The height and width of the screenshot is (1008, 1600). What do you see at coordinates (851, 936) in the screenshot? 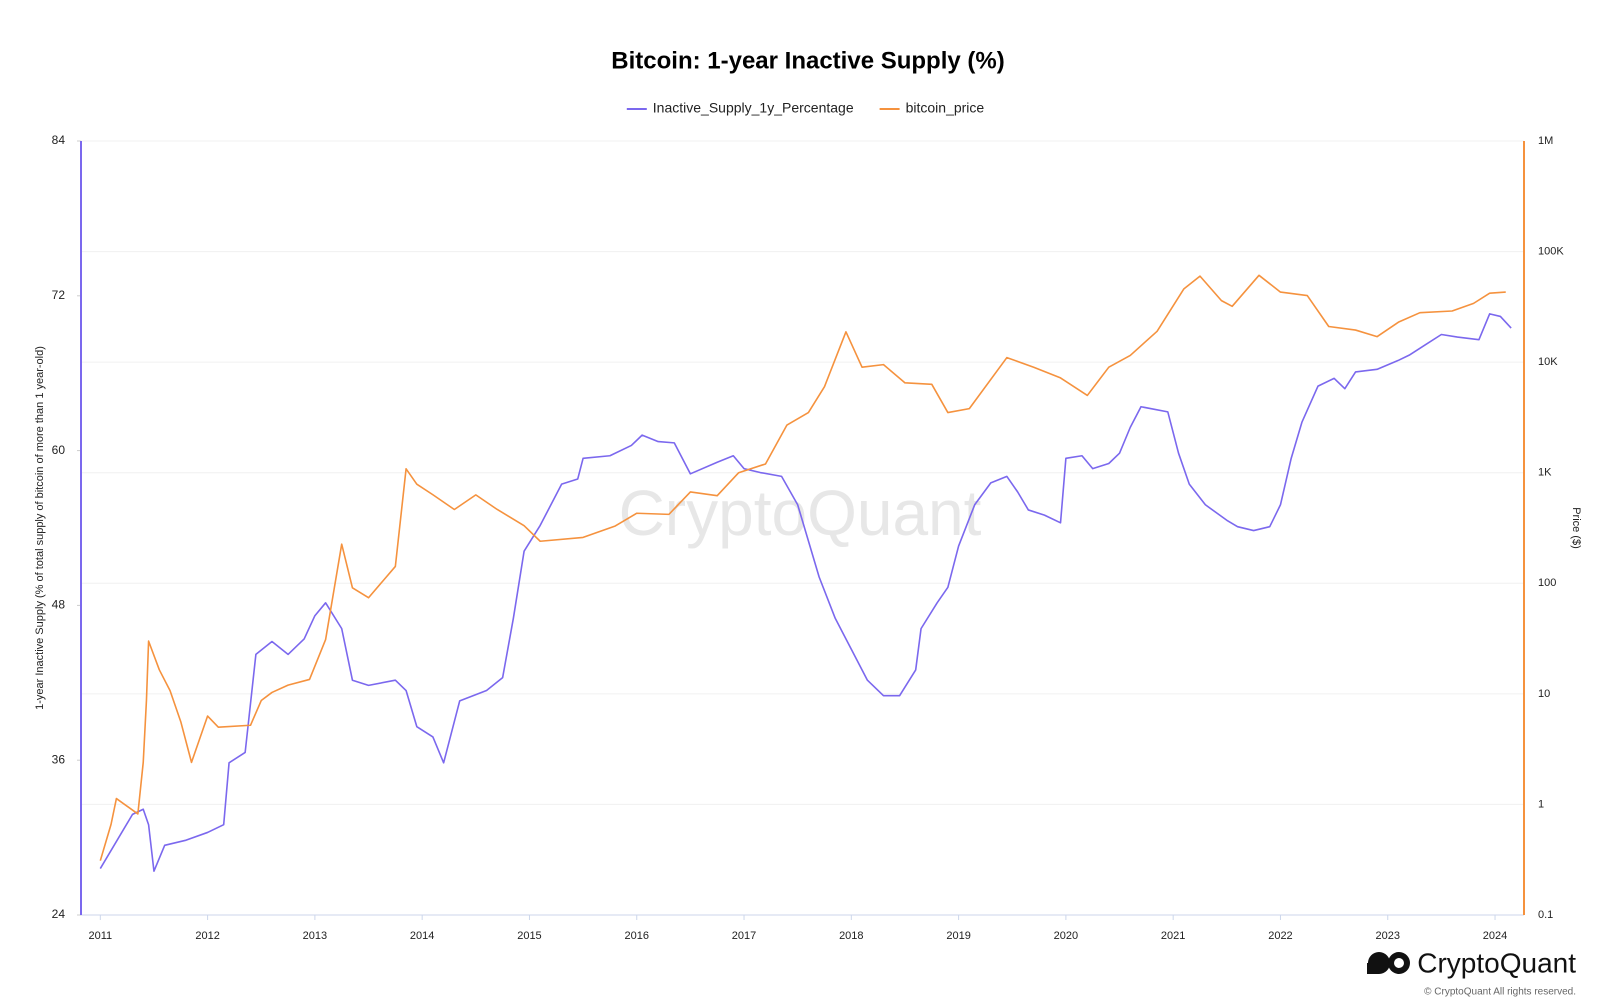
I see `x-tick-label: 2018` at bounding box center [851, 936].